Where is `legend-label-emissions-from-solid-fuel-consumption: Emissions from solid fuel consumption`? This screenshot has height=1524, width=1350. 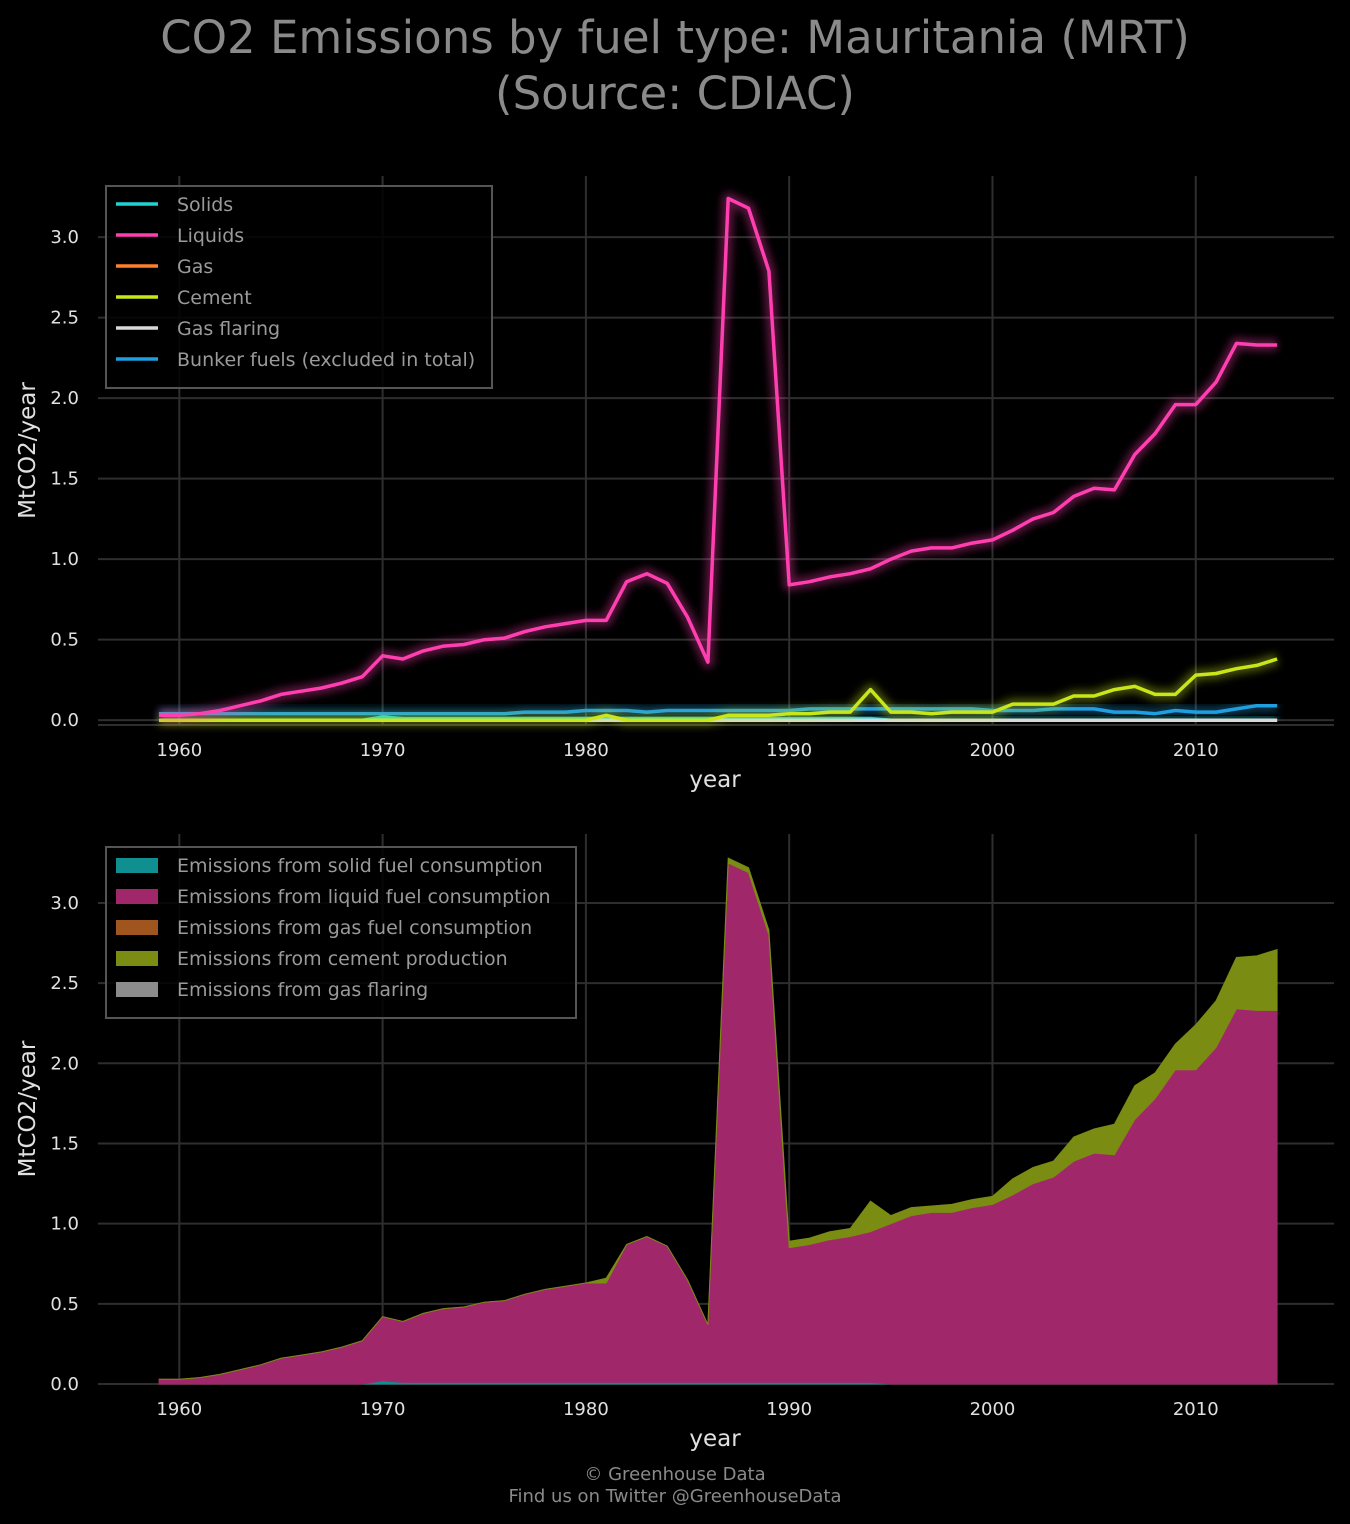 legend-label-emissions-from-solid-fuel-consumption: Emissions from solid fuel consumption is located at coordinates (360, 866).